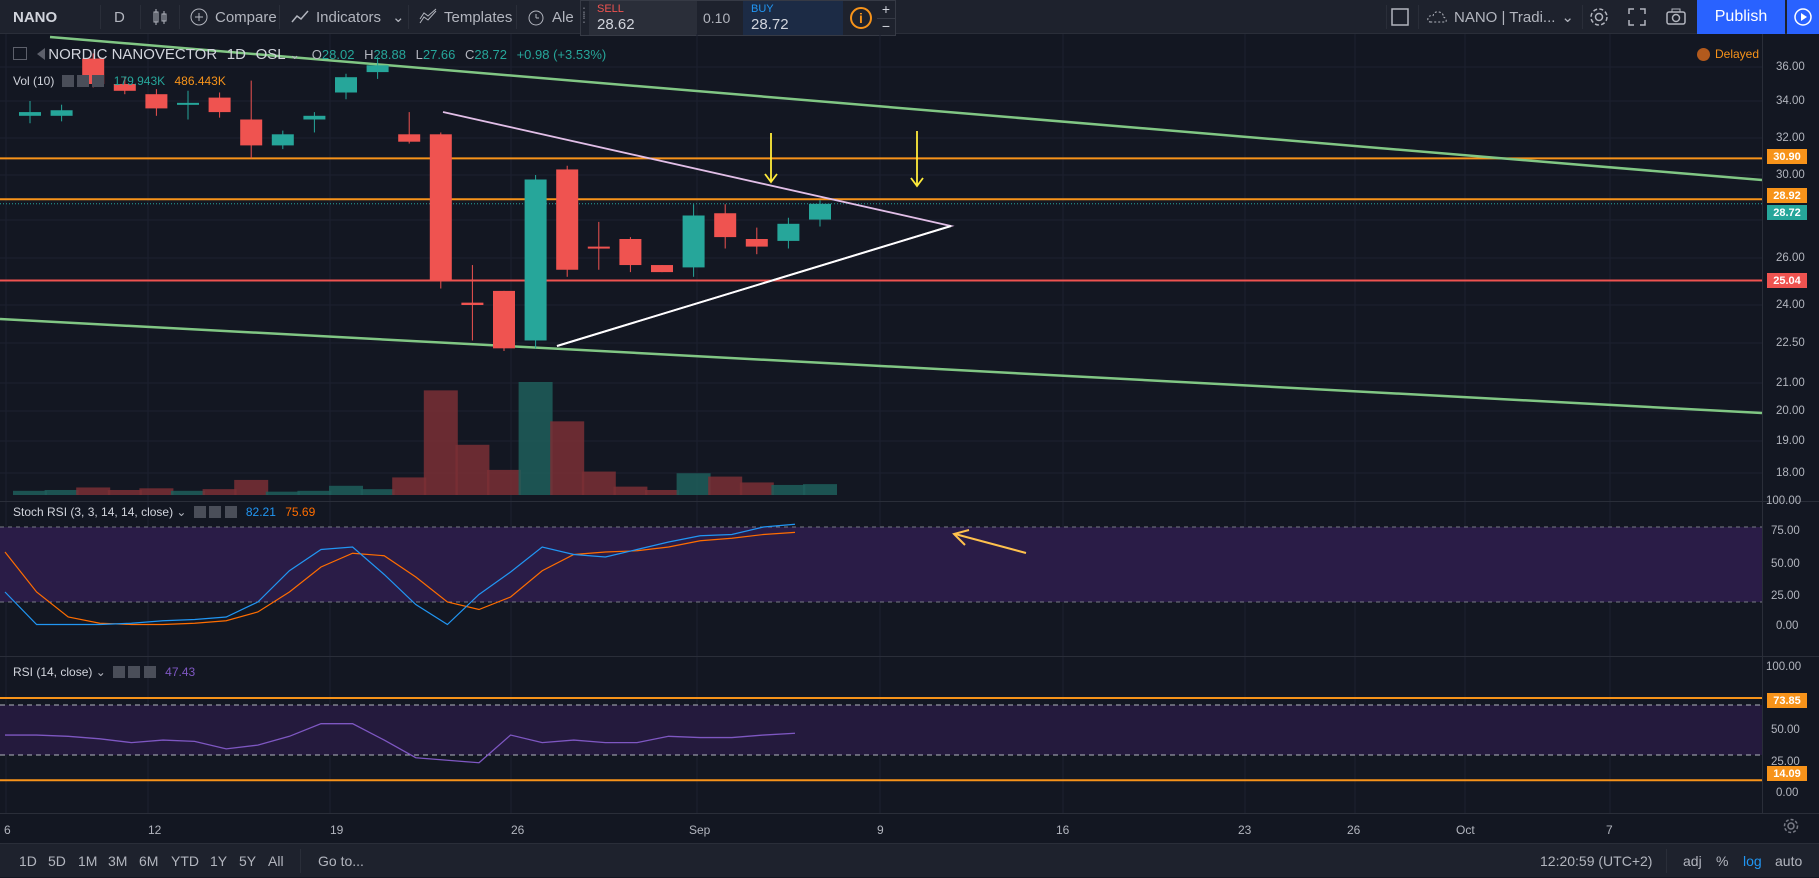 The image size is (1819, 878). What do you see at coordinates (1790, 383) in the screenshot?
I see `price-tick: 21.00` at bounding box center [1790, 383].